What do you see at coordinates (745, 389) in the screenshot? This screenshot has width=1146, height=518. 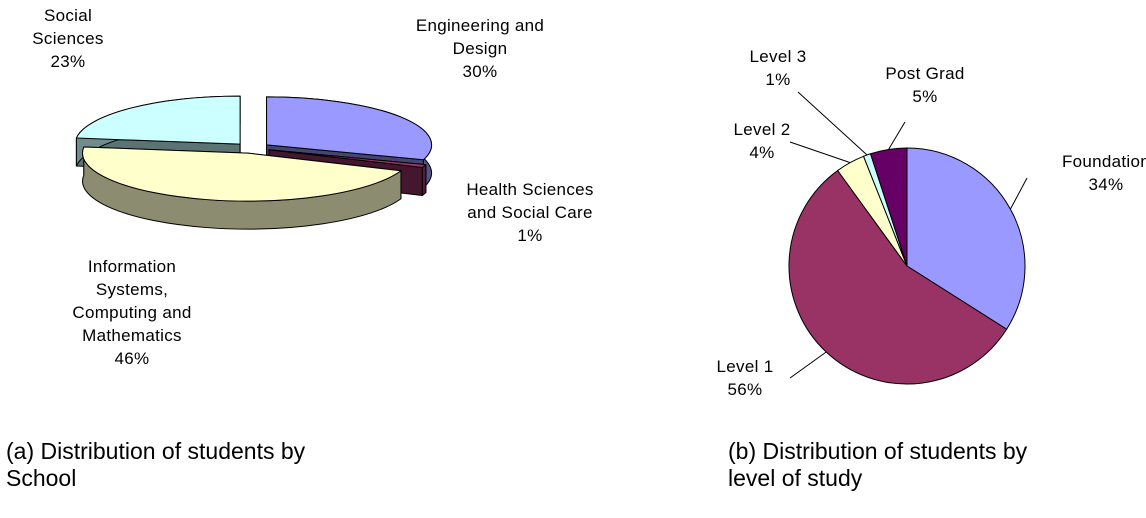 I see `value-label: 56%` at bounding box center [745, 389].